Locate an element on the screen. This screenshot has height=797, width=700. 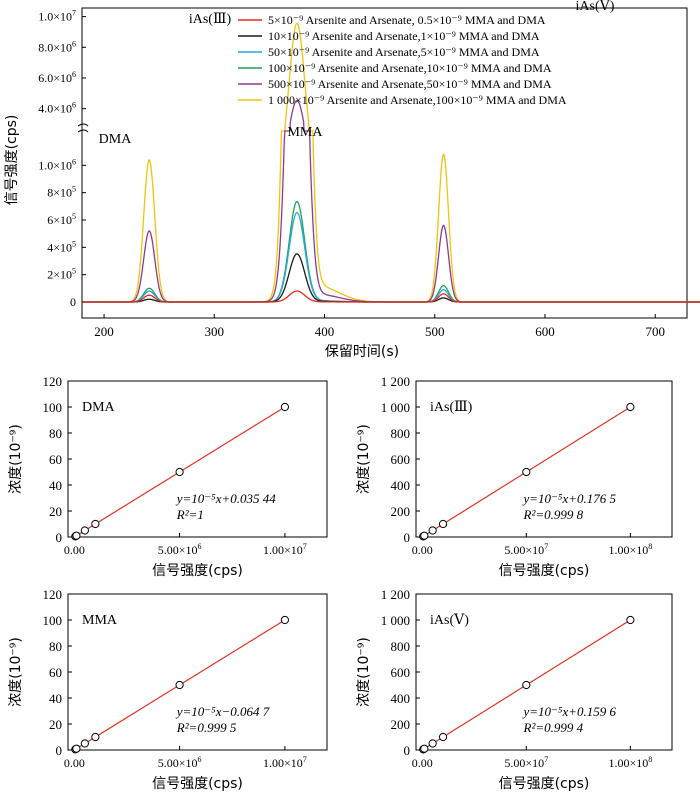
fit-equation: y=10⁻⁵x+0.159 6 is located at coordinates (569, 711).